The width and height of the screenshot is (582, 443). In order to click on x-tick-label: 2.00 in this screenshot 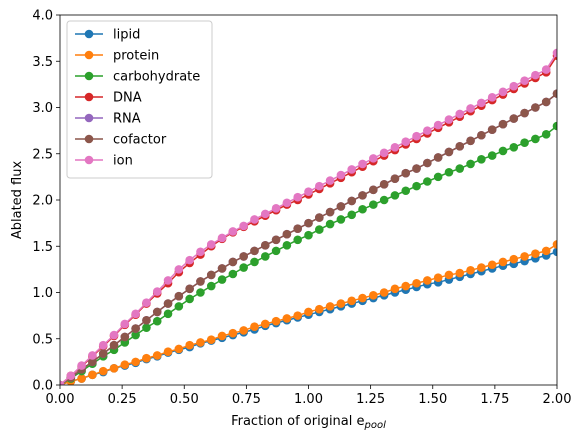, I will do `click(557, 399)`.